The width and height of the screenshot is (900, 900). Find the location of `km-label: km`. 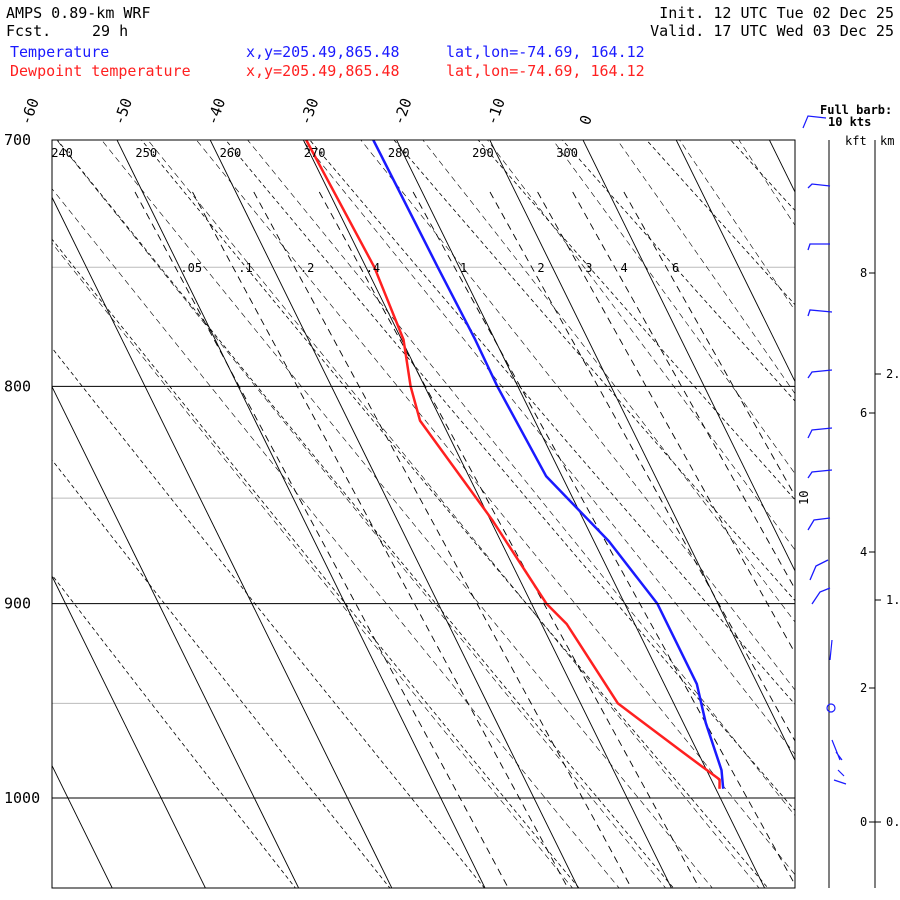

km-label: km is located at coordinates (887, 141).